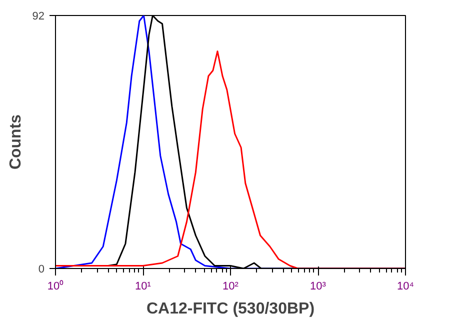 The width and height of the screenshot is (450, 330). Describe the element at coordinates (38, 16) in the screenshot. I see `y-tick-label: 92` at that location.